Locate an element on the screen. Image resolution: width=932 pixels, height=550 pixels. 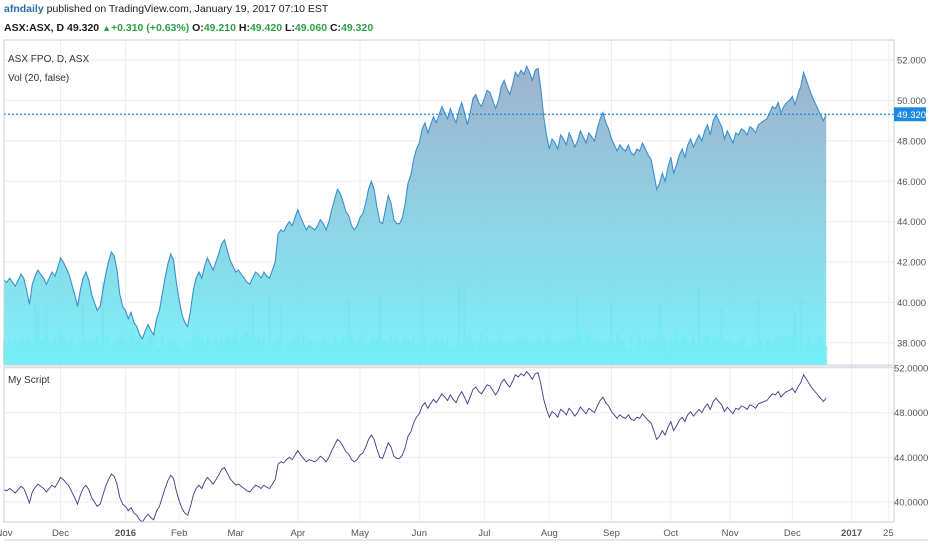
up-arrow-icon: ▲ is located at coordinates (106, 28).